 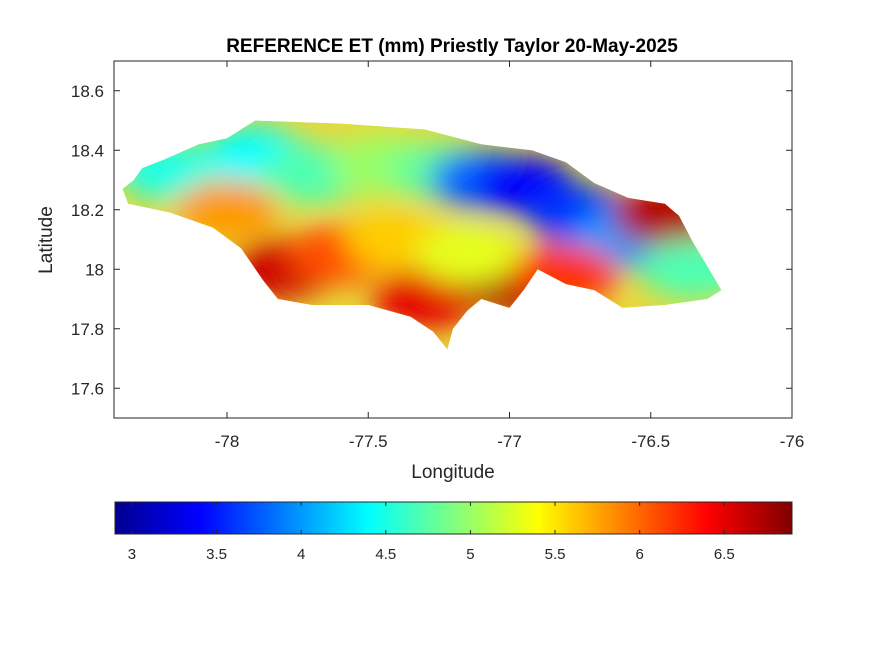 I want to click on x-tick-label: -76.5, so click(x=650, y=441).